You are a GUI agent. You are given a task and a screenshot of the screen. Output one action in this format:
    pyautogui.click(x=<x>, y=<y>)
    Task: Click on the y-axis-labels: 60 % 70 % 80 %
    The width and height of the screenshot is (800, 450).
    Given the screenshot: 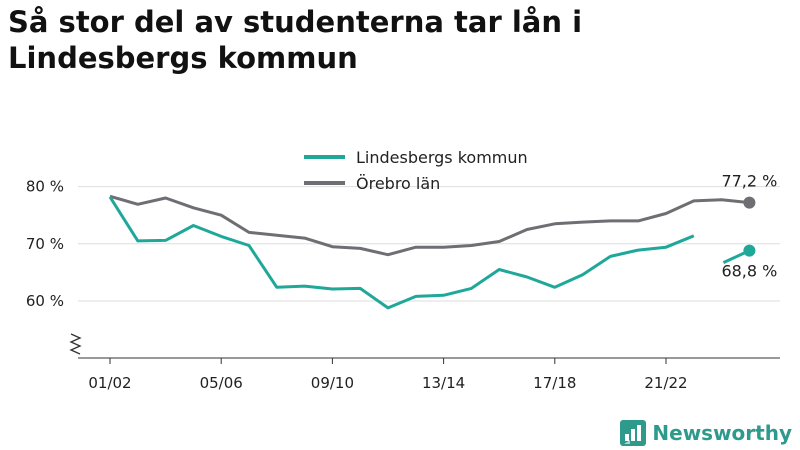 What is the action you would take?
    pyautogui.click(x=45, y=244)
    